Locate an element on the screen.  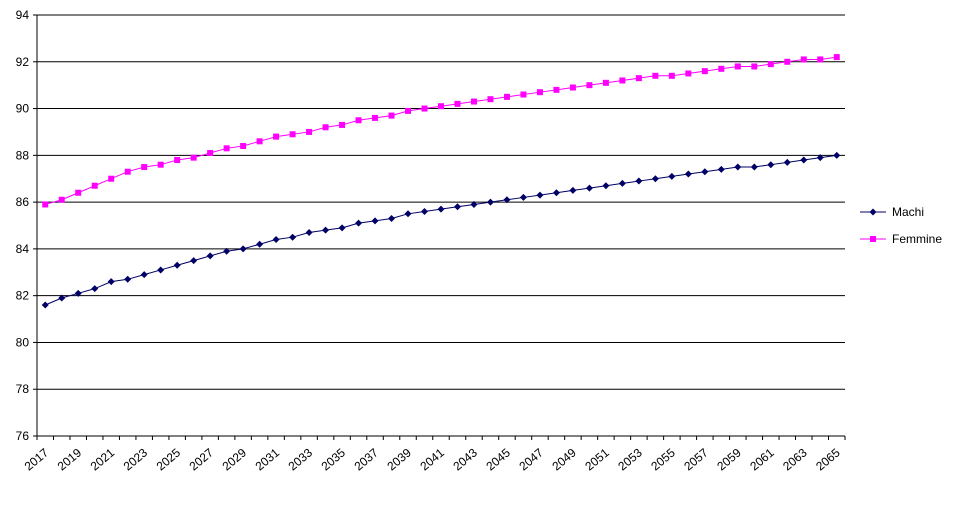
x-tick-label: 2023 is located at coordinates (136, 459).